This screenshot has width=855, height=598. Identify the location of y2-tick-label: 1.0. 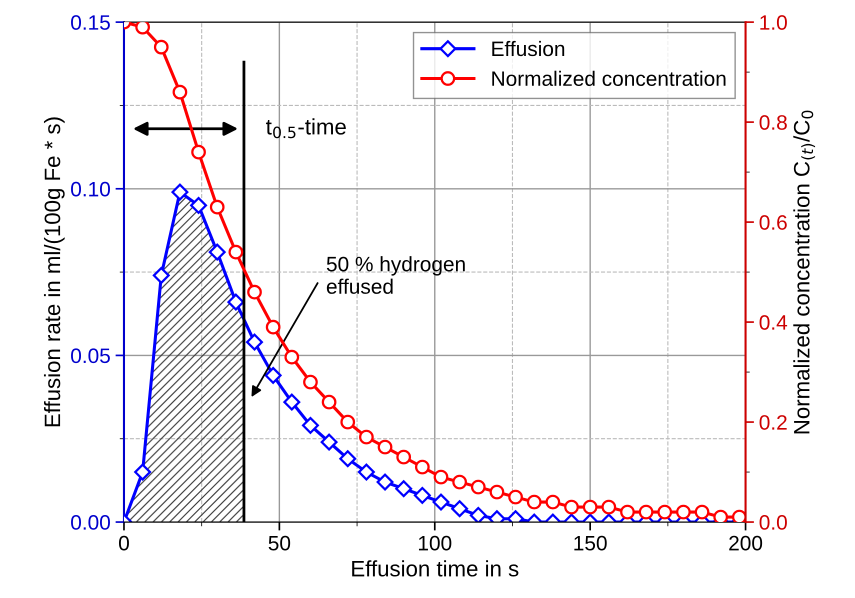
(773, 22).